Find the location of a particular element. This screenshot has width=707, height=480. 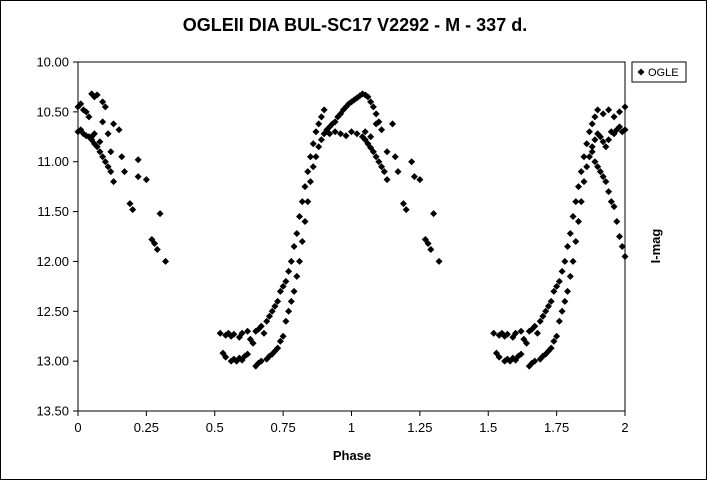

chart-title: OGLEII DIA BUL-SC17 V2292 - M - 337 d. is located at coordinates (355, 25).